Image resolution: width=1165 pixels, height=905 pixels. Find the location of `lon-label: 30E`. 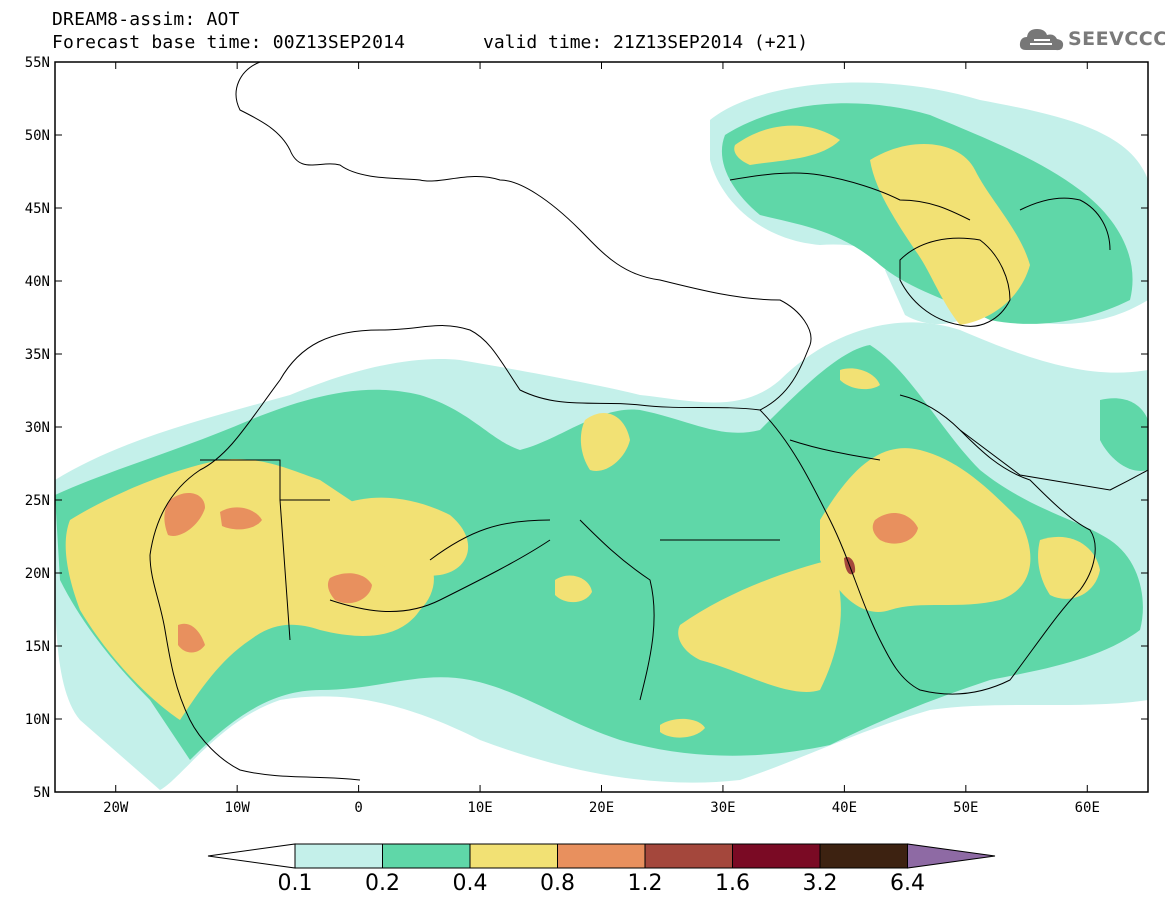

lon-label: 30E is located at coordinates (722, 808).